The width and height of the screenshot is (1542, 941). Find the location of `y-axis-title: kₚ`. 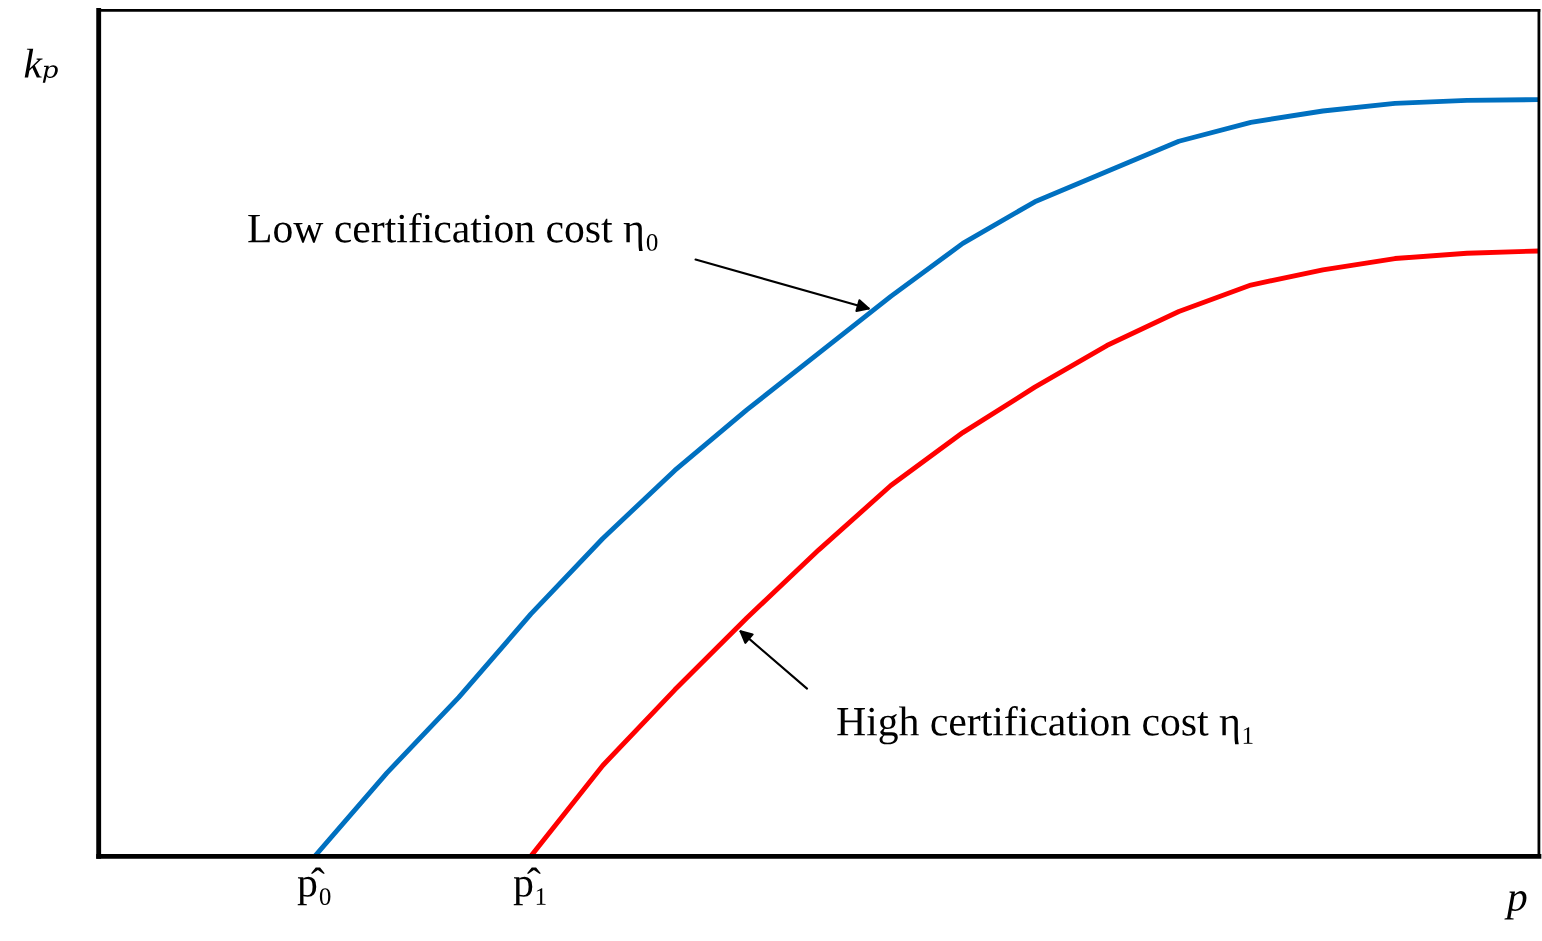

y-axis-title: kₚ is located at coordinates (41, 65).